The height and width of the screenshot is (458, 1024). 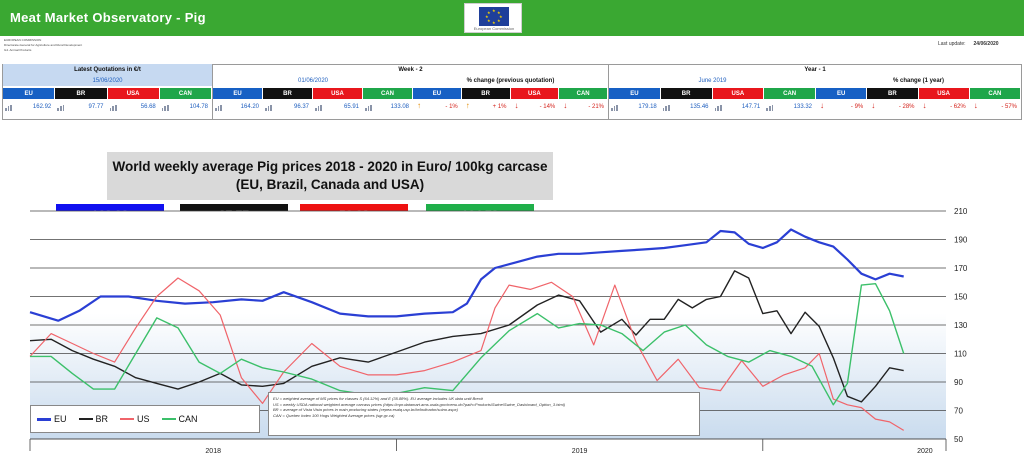 I want to click on eu-flag-icon: ★ ★ ★ ★ ★ ★ ★ ★, so click(x=494, y=16).